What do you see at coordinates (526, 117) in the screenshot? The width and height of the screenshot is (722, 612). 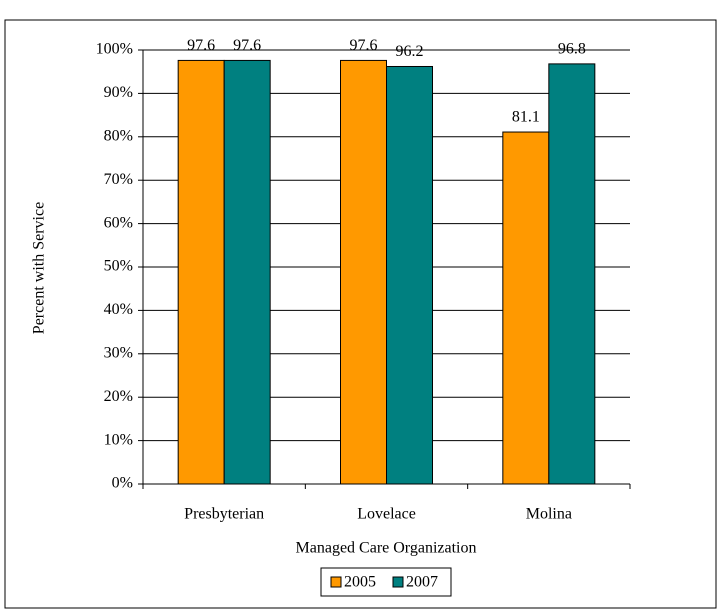 I see `data-label: 81.1` at bounding box center [526, 117].